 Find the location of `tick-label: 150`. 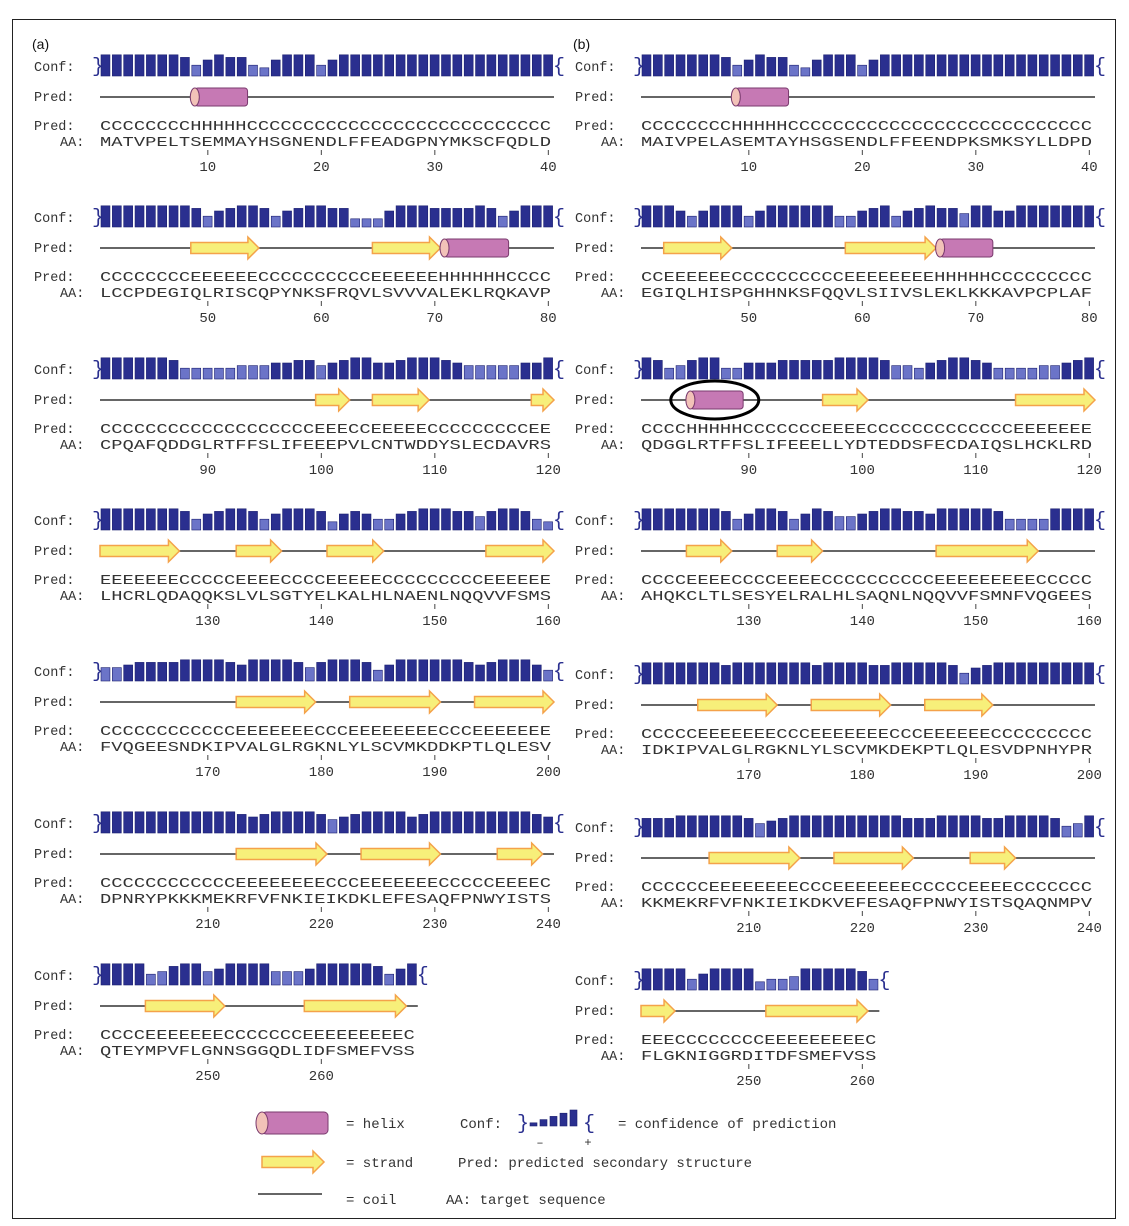

tick-label: 150 is located at coordinates (975, 622).